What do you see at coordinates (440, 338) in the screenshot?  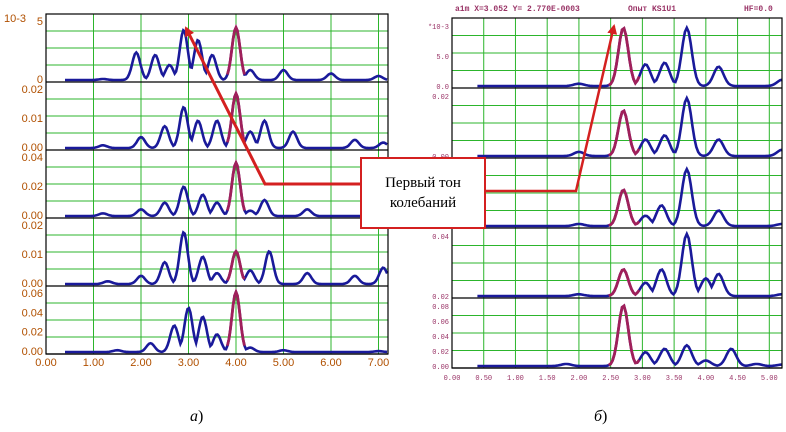 I see `chart-b-ytick-4-2: 0.04` at bounding box center [440, 338].